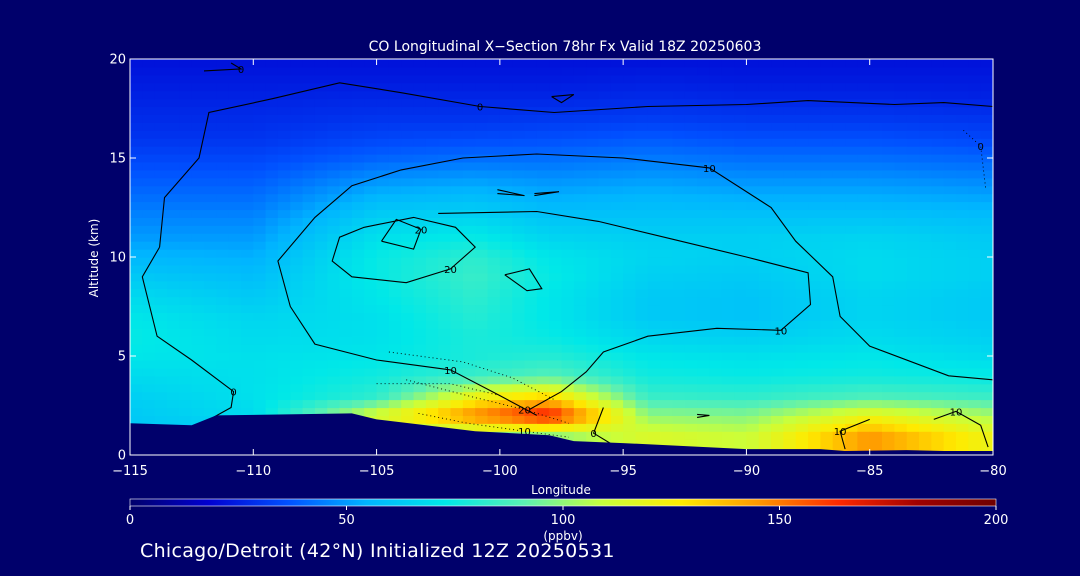  Describe the element at coordinates (377, 471) in the screenshot. I see `x-tick-label: −105` at that location.